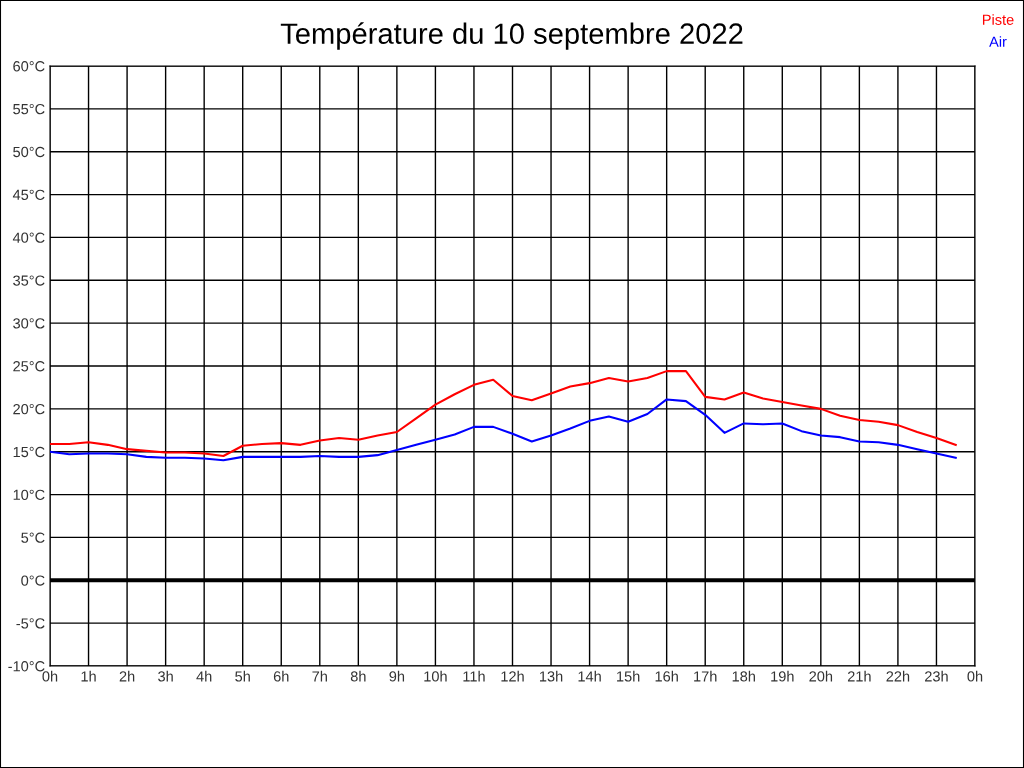  I want to click on x-tick-label: 1h, so click(88, 676).